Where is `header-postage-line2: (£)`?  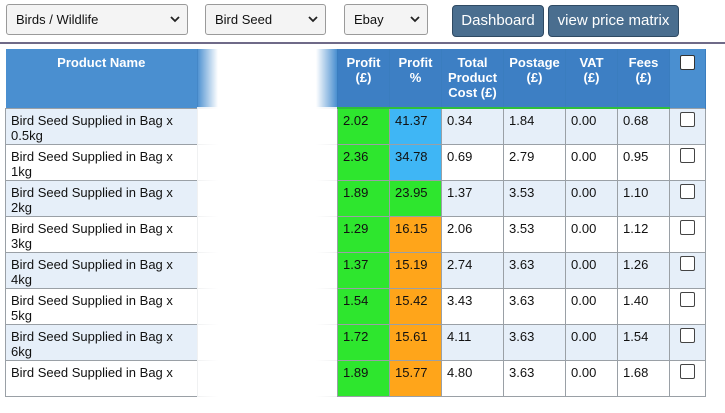 header-postage-line2: (£) is located at coordinates (534, 77).